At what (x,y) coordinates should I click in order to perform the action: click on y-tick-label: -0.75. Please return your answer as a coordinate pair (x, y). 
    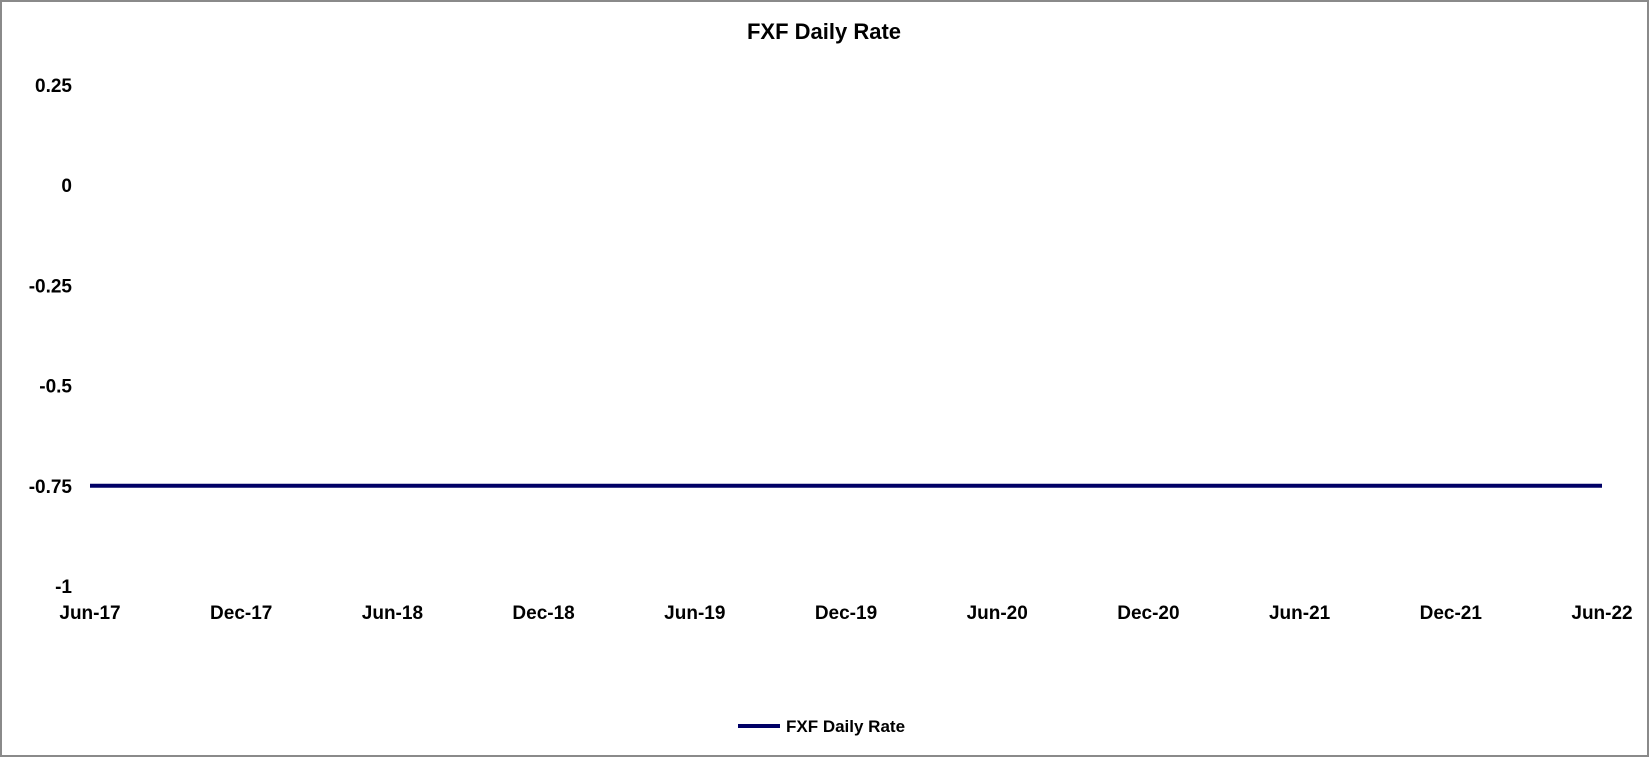
    Looking at the image, I should click on (51, 487).